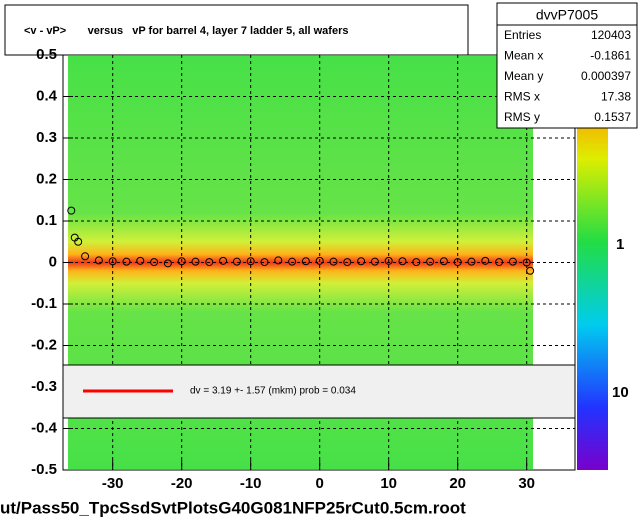  What do you see at coordinates (388, 483) in the screenshot?
I see `x-tick-label: 10` at bounding box center [388, 483].